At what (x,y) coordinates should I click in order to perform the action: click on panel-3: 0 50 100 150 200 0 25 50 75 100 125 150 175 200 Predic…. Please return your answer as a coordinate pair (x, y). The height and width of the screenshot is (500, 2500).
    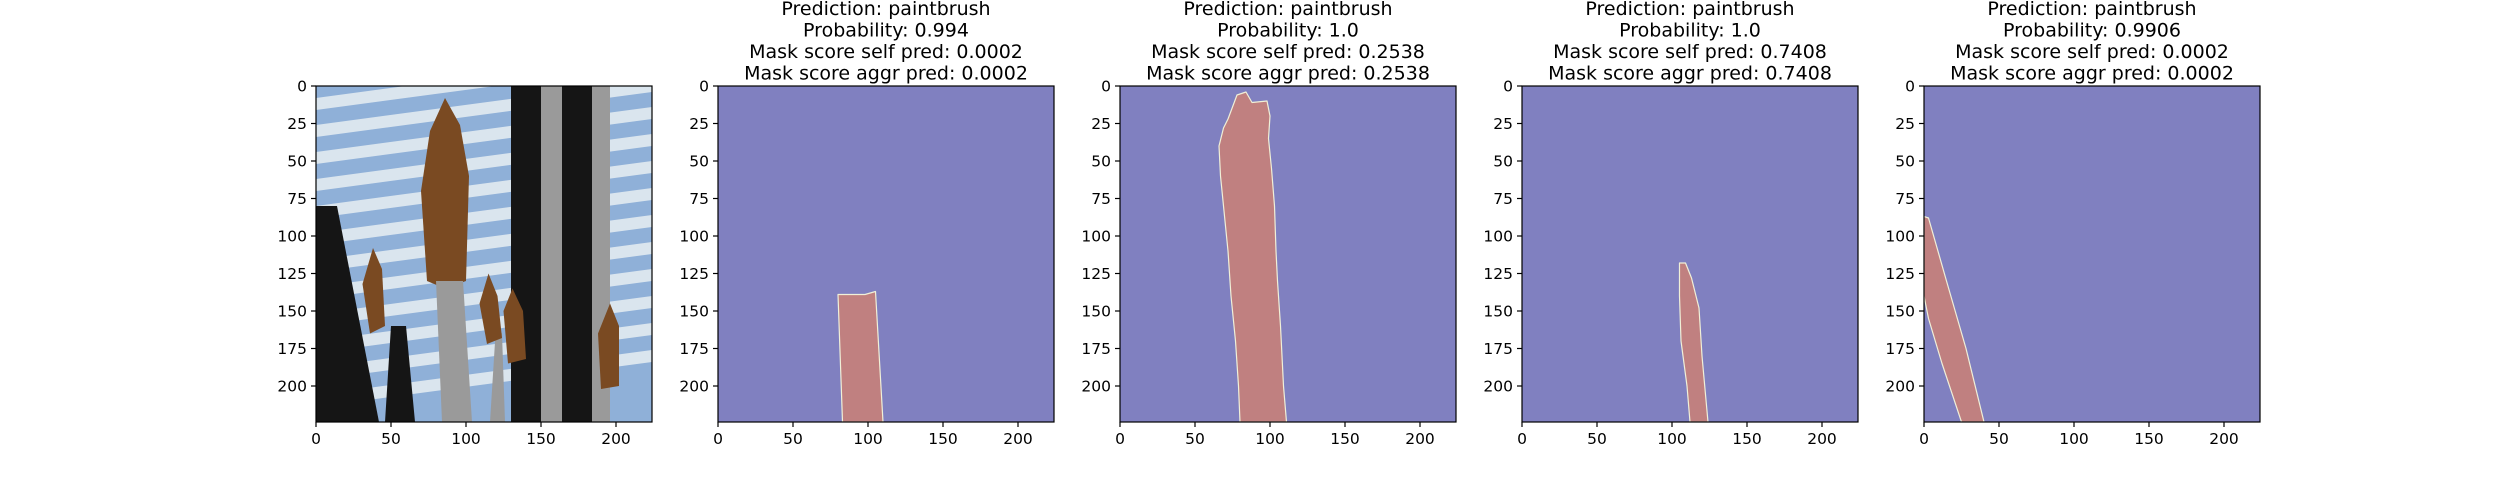
    Looking at the image, I should click on (1269, 224).